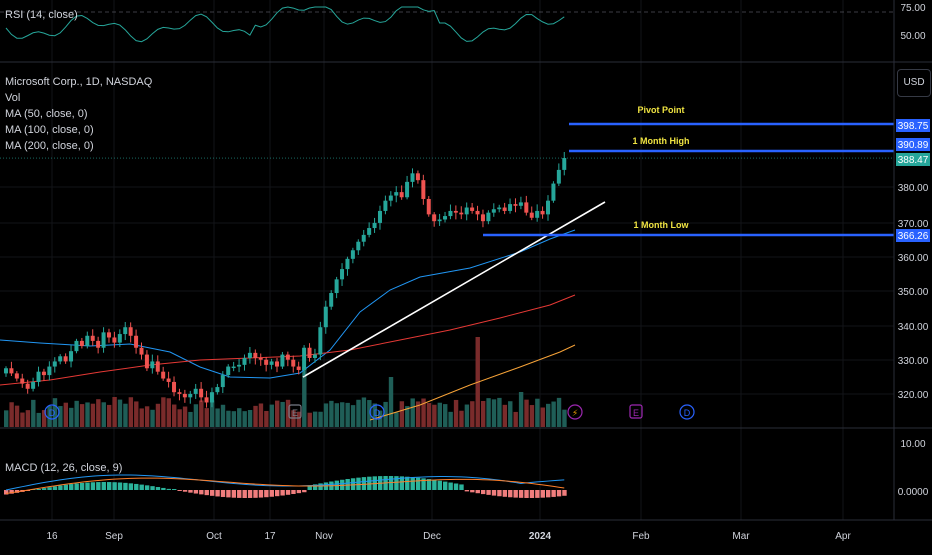 This screenshot has height=555, width=932. What do you see at coordinates (454, 289) in the screenshot?
I see `trend-line` at bounding box center [454, 289].